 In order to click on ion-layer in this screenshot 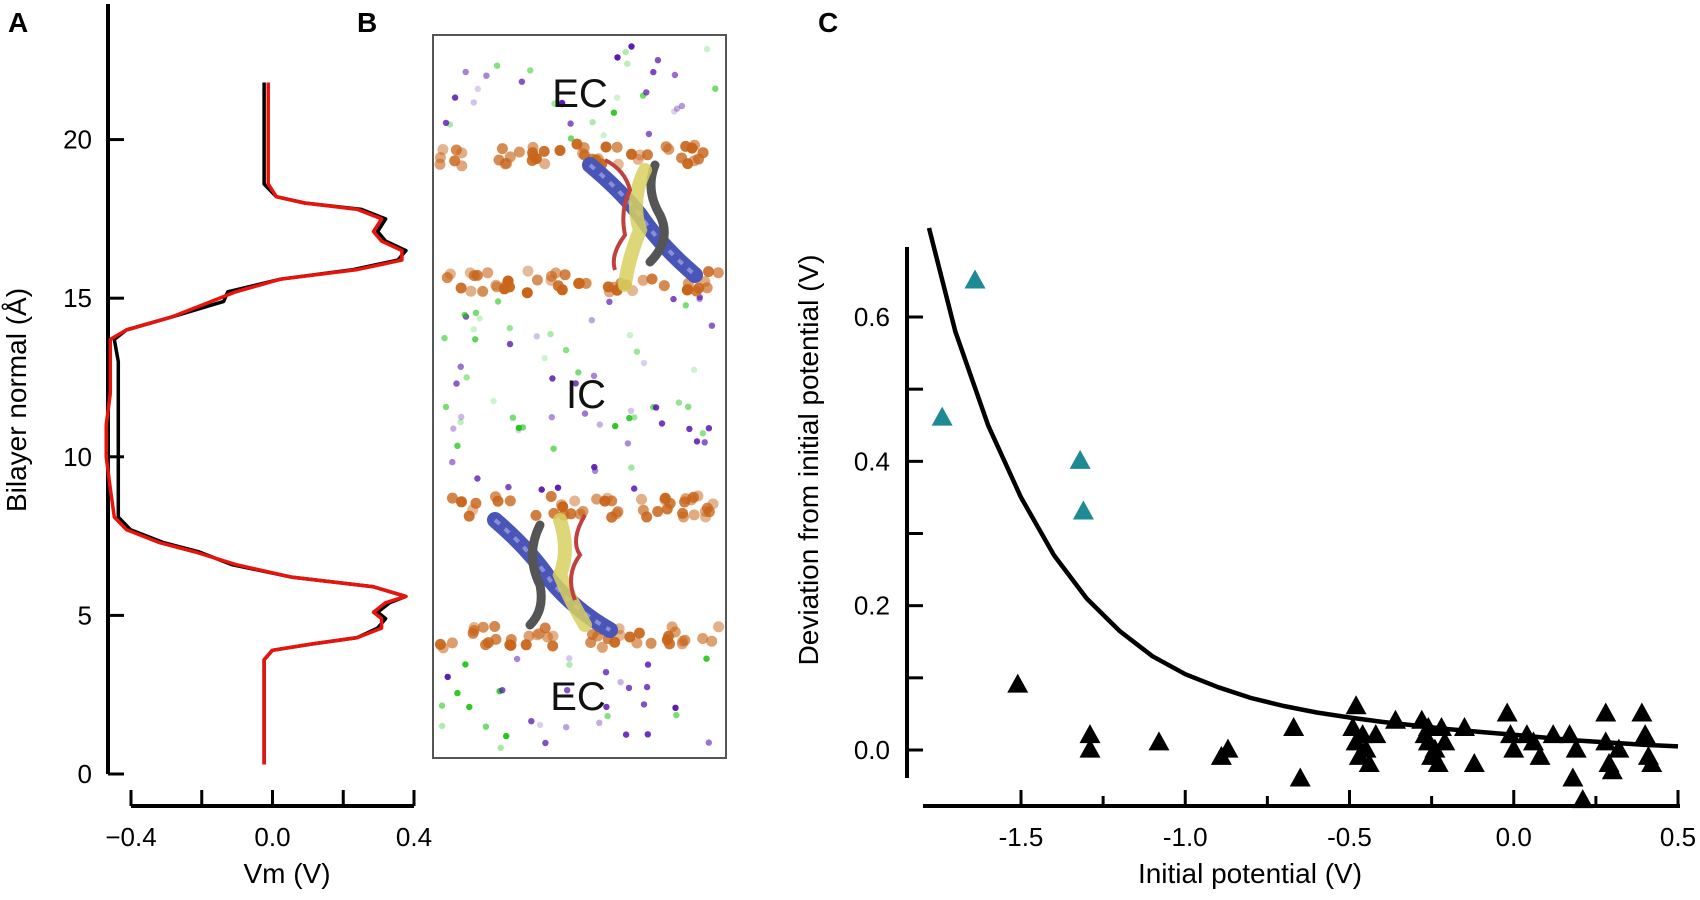, I will do `click(578, 397)`.